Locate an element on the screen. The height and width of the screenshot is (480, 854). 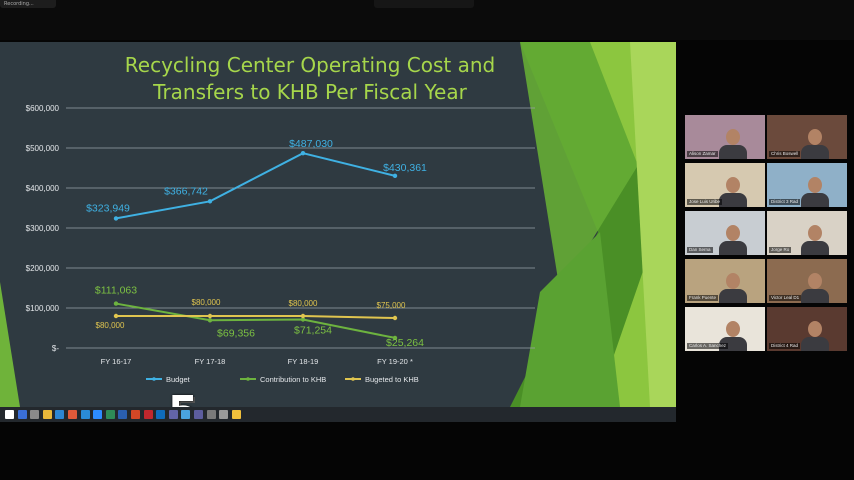
participant-tile: Jorge Ro is located at coordinates (807, 233).